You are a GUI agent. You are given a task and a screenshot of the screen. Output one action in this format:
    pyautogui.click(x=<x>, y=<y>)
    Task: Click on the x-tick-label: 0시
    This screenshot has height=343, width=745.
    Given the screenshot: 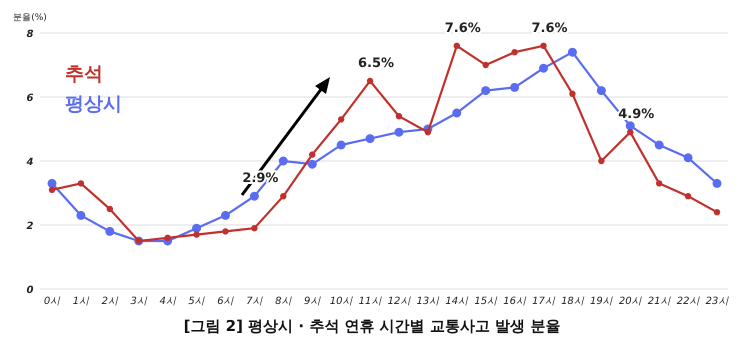 What is the action you would take?
    pyautogui.click(x=53, y=301)
    